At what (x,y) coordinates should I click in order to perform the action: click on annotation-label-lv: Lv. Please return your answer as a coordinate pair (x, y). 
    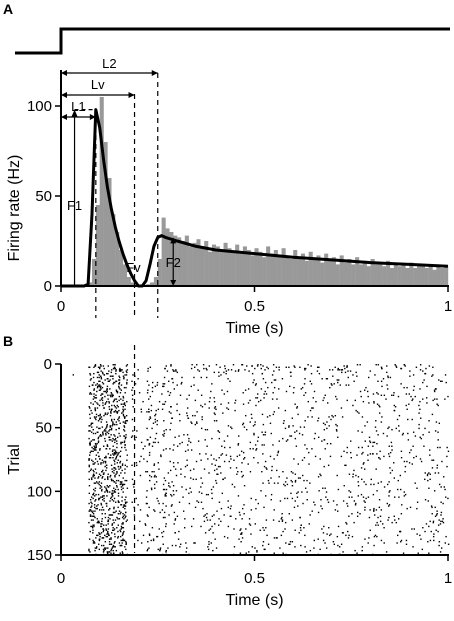
    Looking at the image, I should click on (98, 84).